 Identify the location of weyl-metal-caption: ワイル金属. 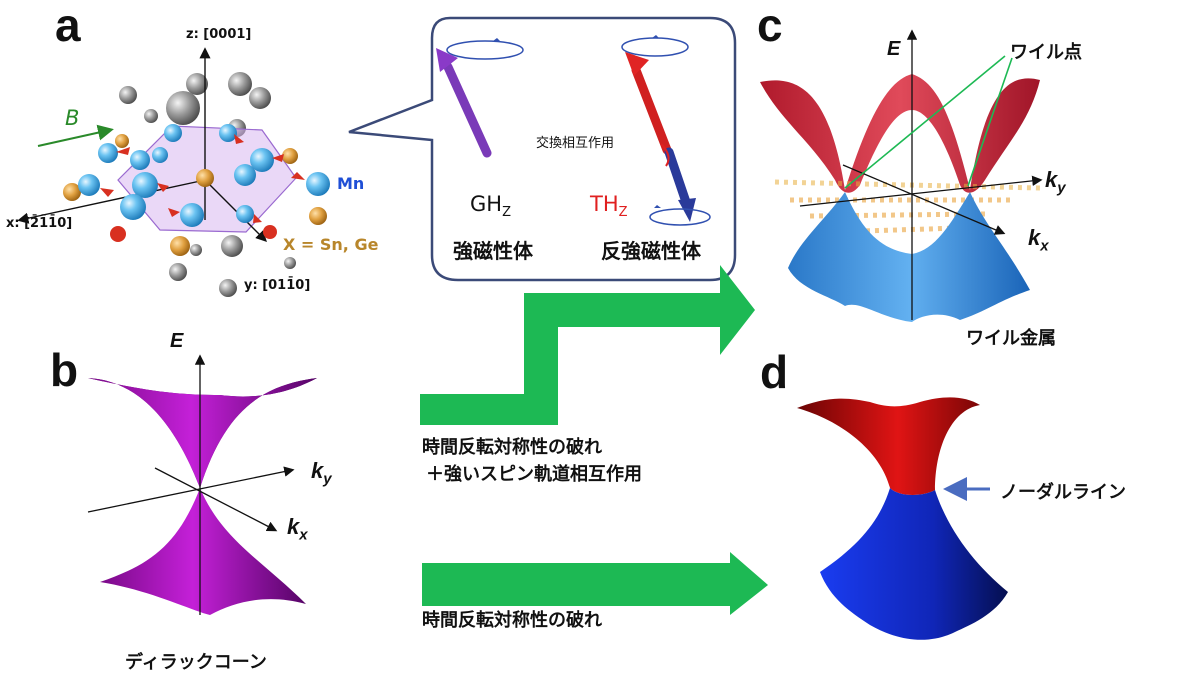
(1011, 338).